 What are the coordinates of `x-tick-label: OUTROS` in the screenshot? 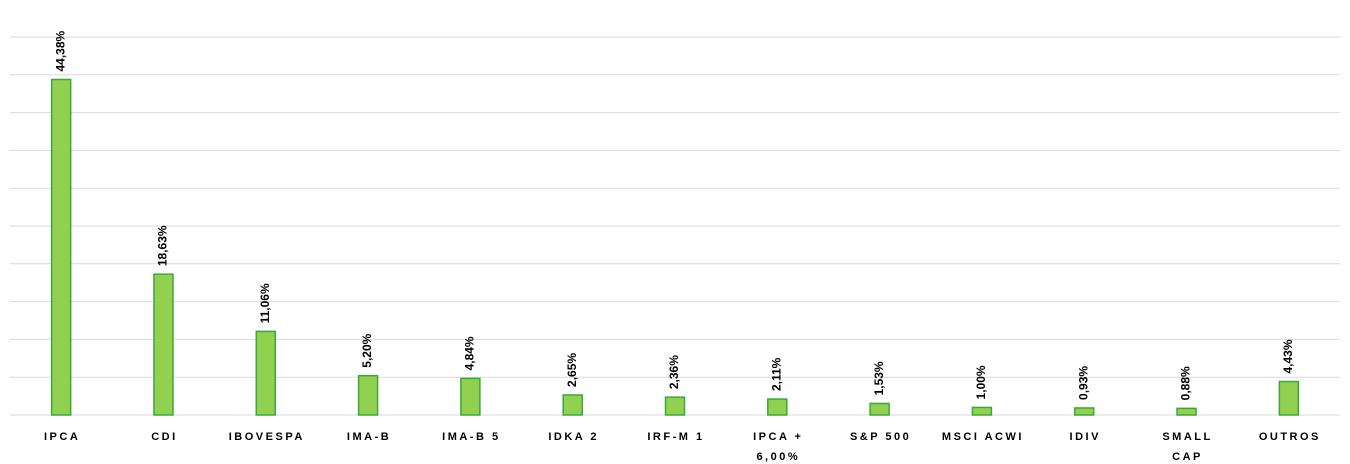 It's located at (1289, 437).